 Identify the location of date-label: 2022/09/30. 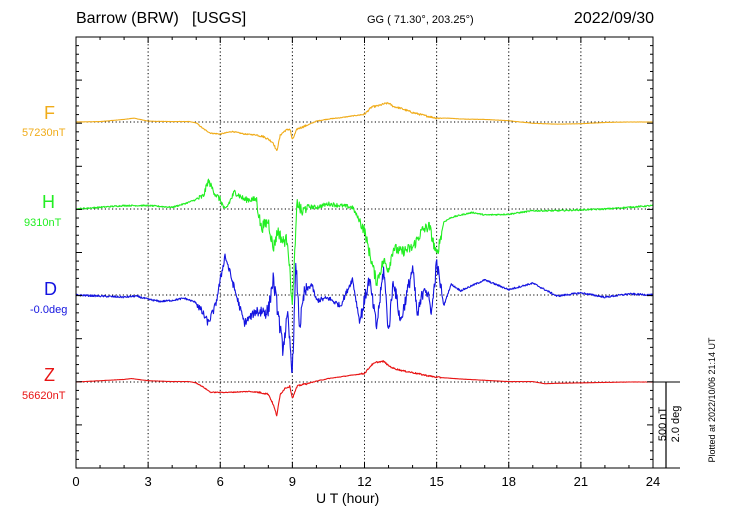
(613, 18).